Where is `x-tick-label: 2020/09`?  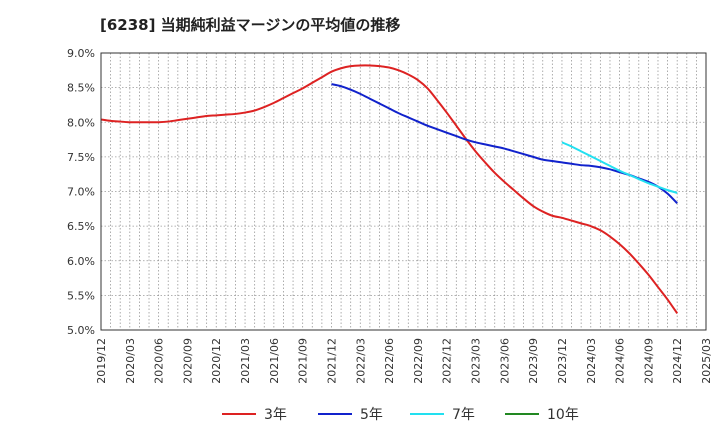
x-tick-label: 2020/09 is located at coordinates (187, 361).